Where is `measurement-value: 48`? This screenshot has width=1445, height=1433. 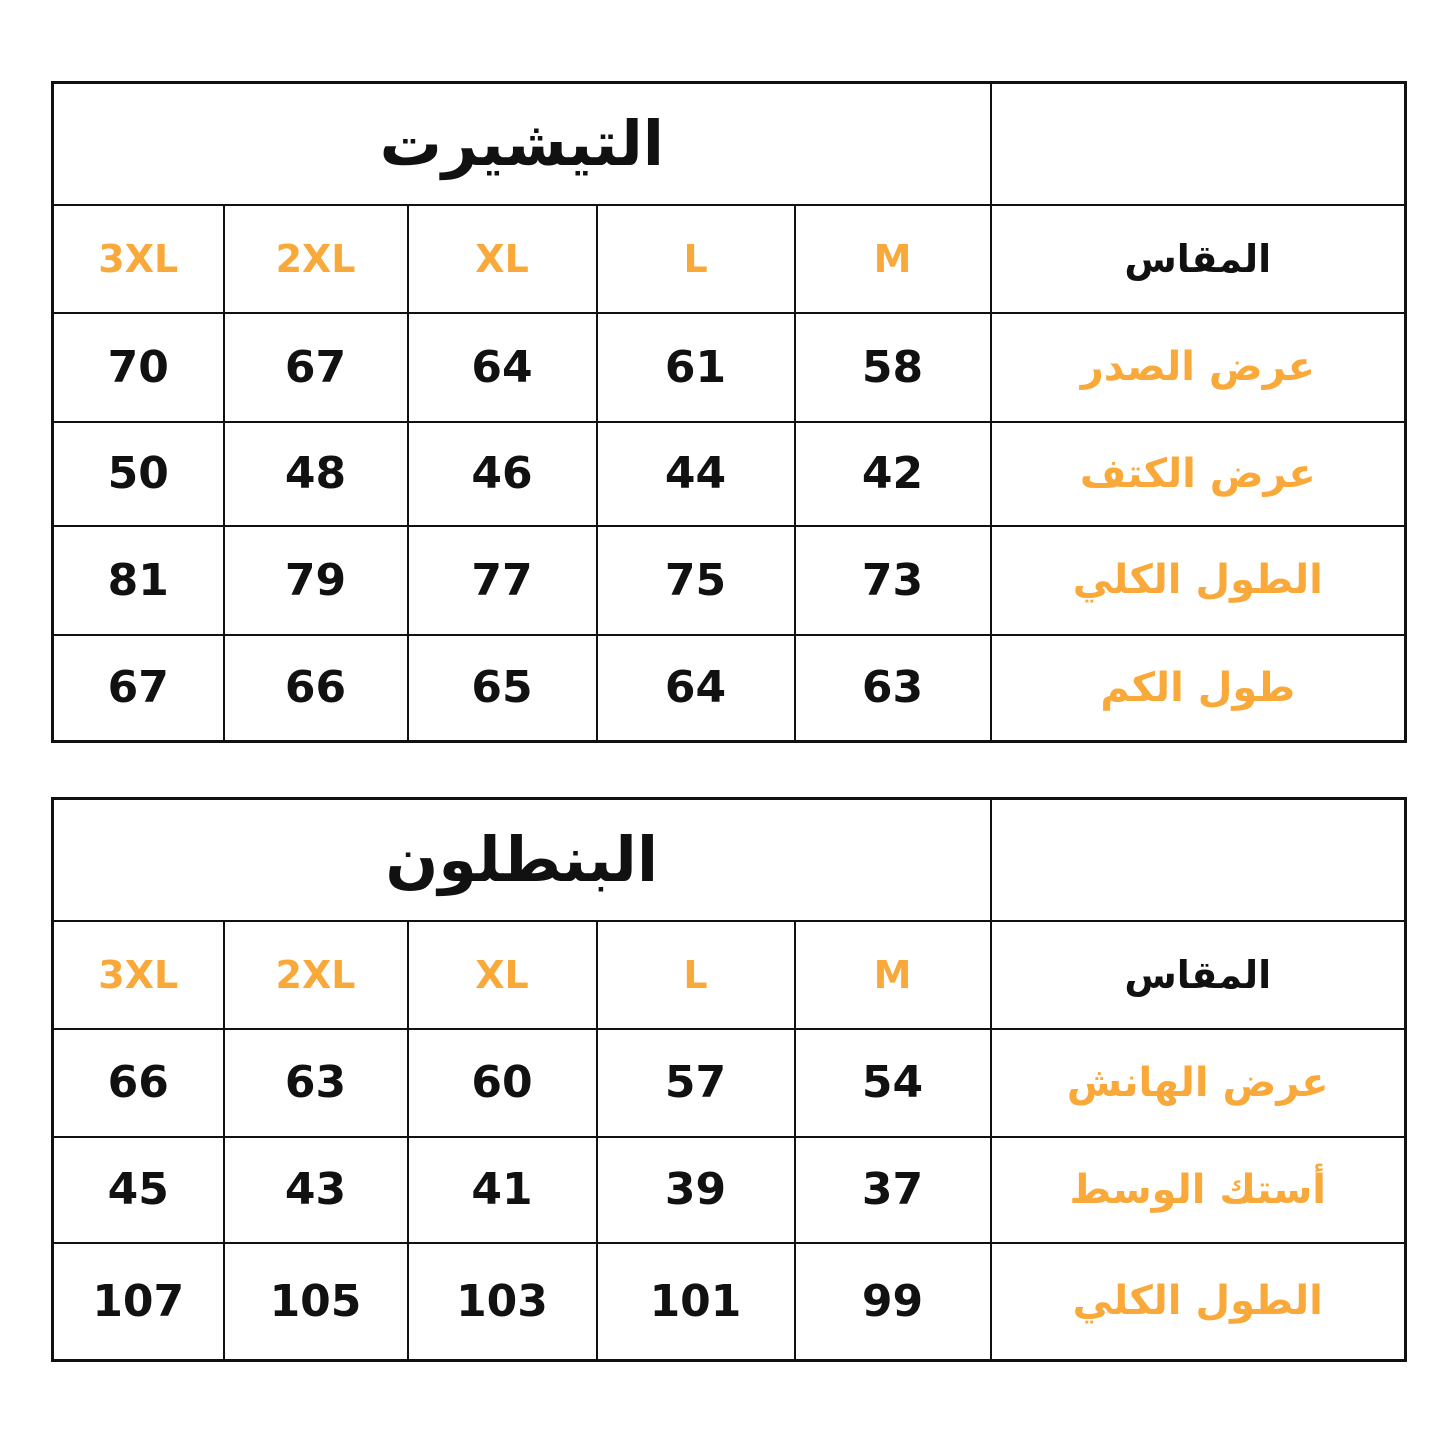 measurement-value: 48 is located at coordinates (315, 473).